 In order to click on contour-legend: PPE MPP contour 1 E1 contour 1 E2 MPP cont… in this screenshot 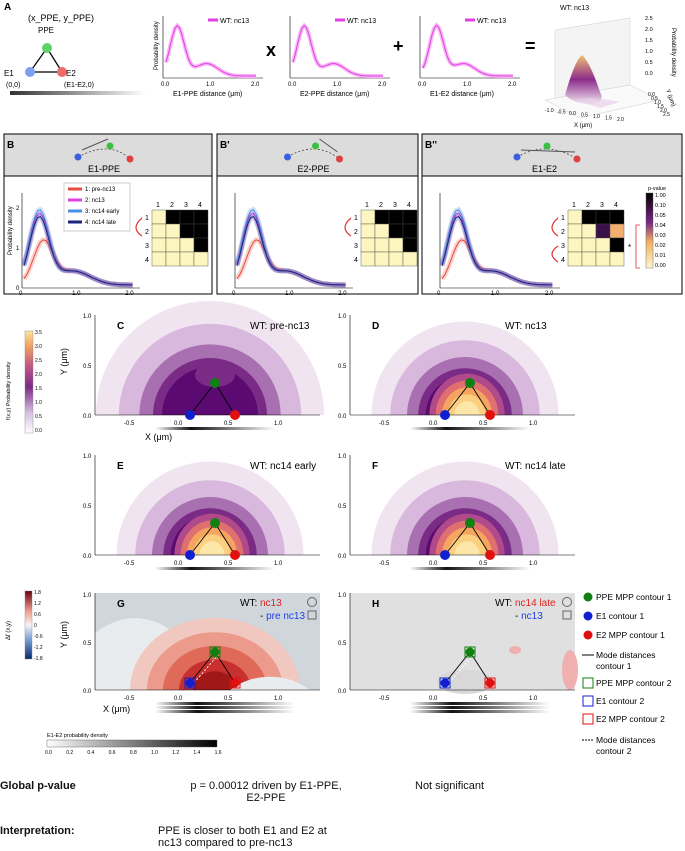, I will do `click(627, 674)`.